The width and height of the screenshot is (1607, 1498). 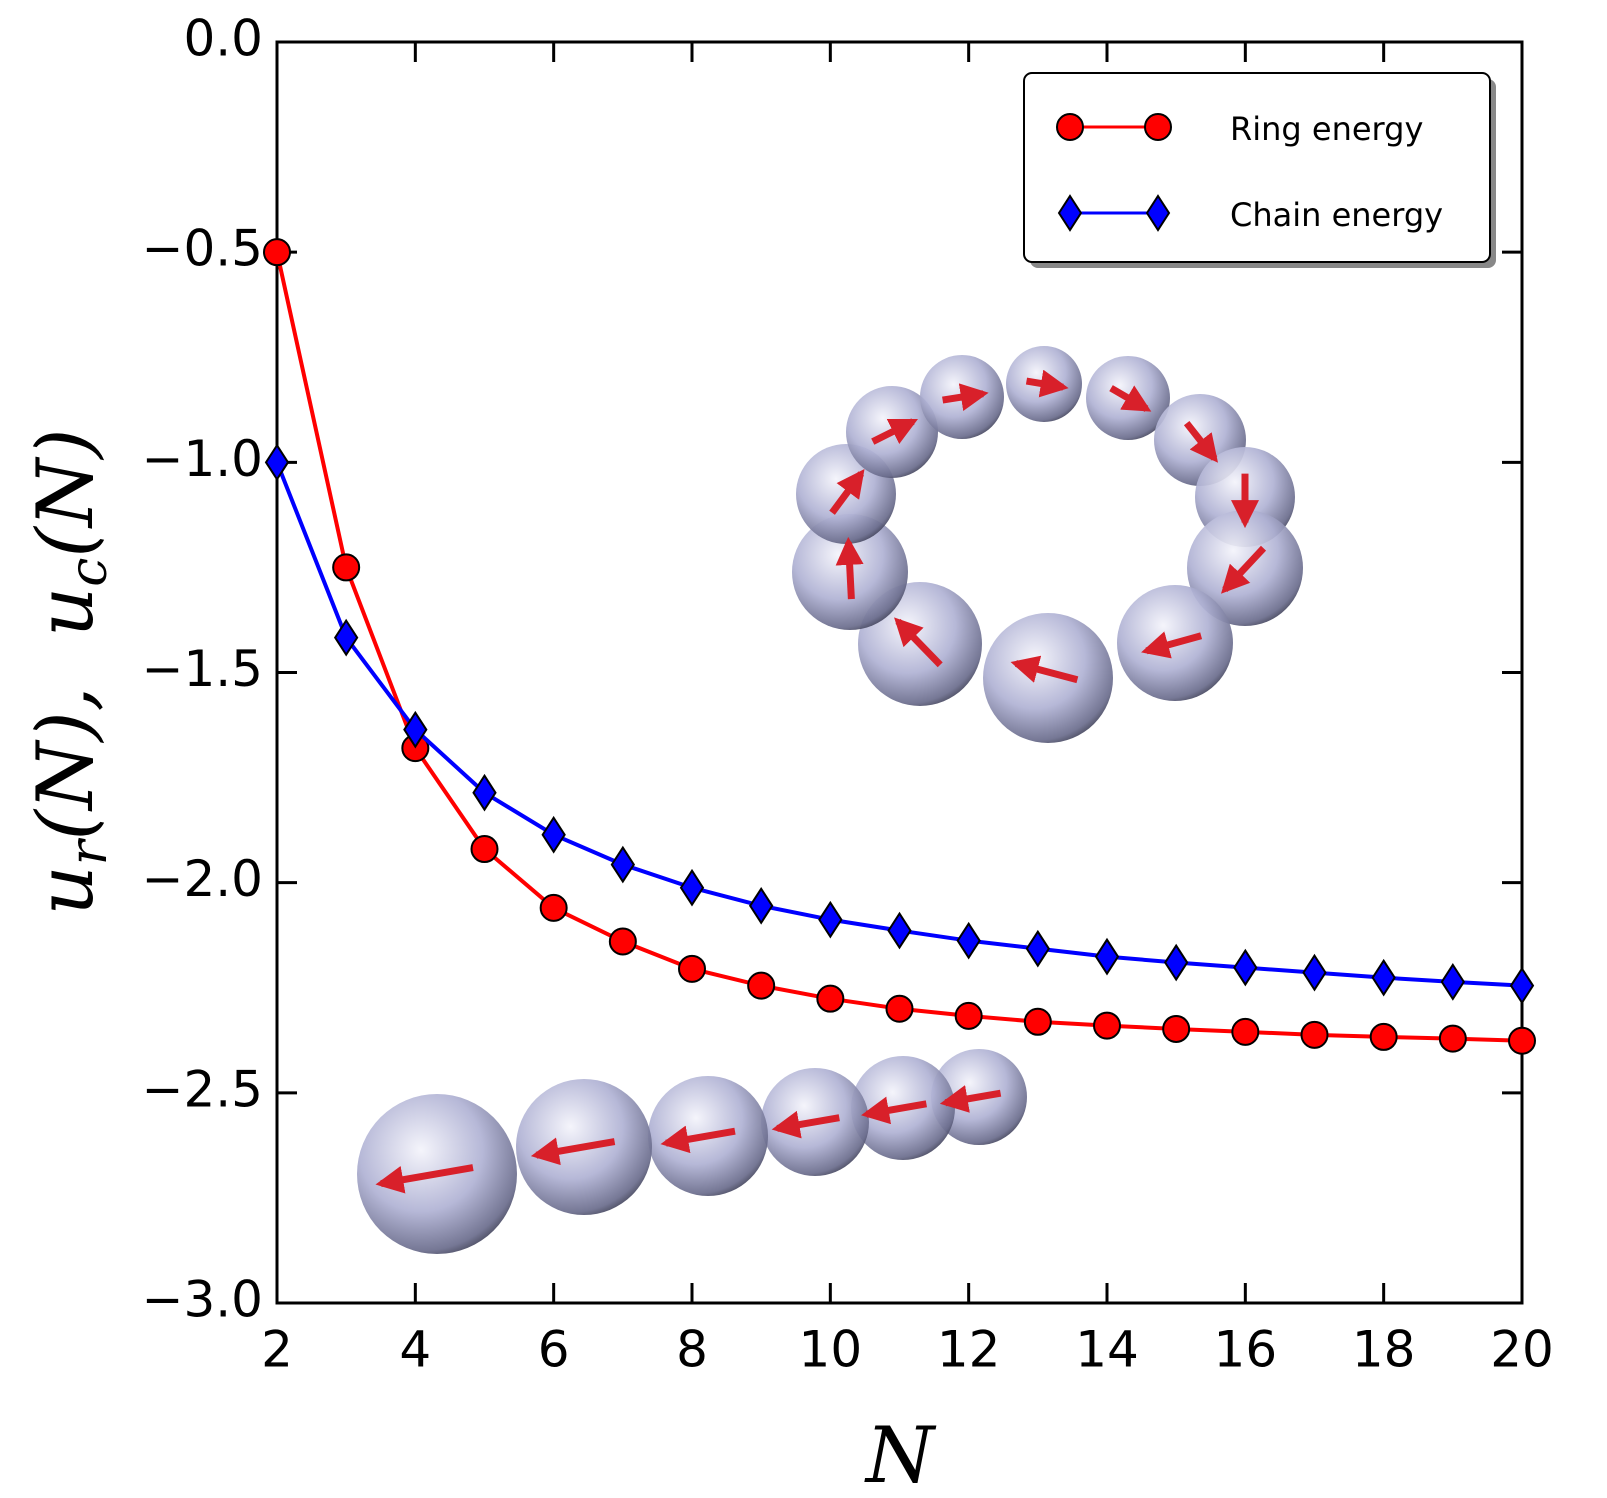 I want to click on x-tick-label: 6, so click(x=554, y=1350).